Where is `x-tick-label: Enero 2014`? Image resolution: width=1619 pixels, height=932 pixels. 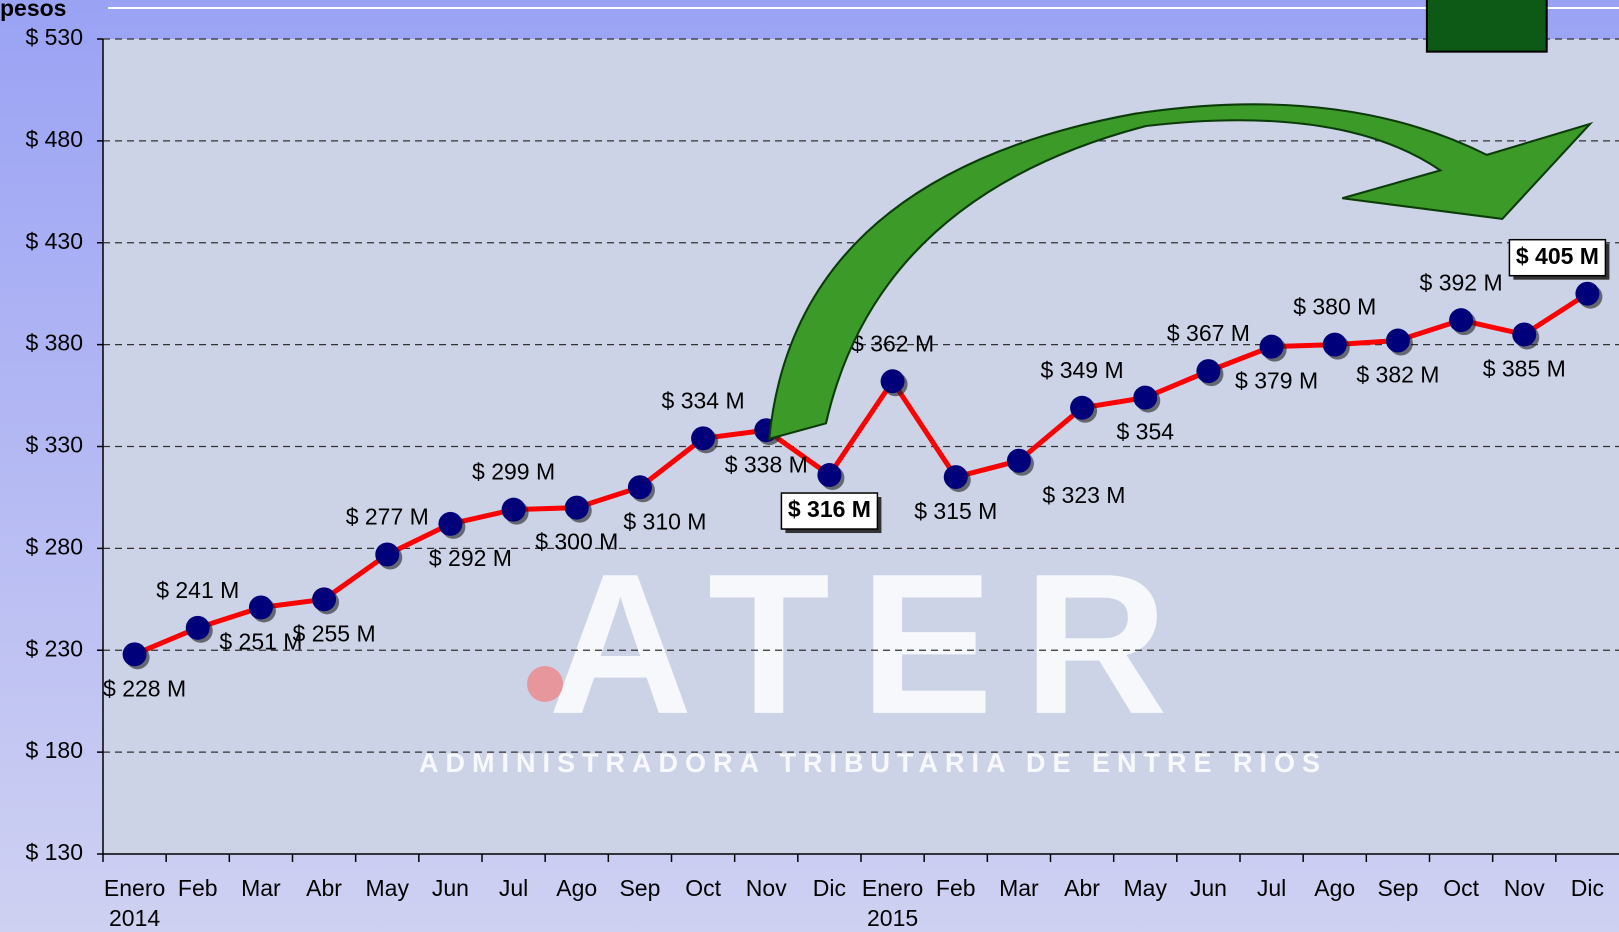
x-tick-label: Enero 2014 is located at coordinates (134, 903).